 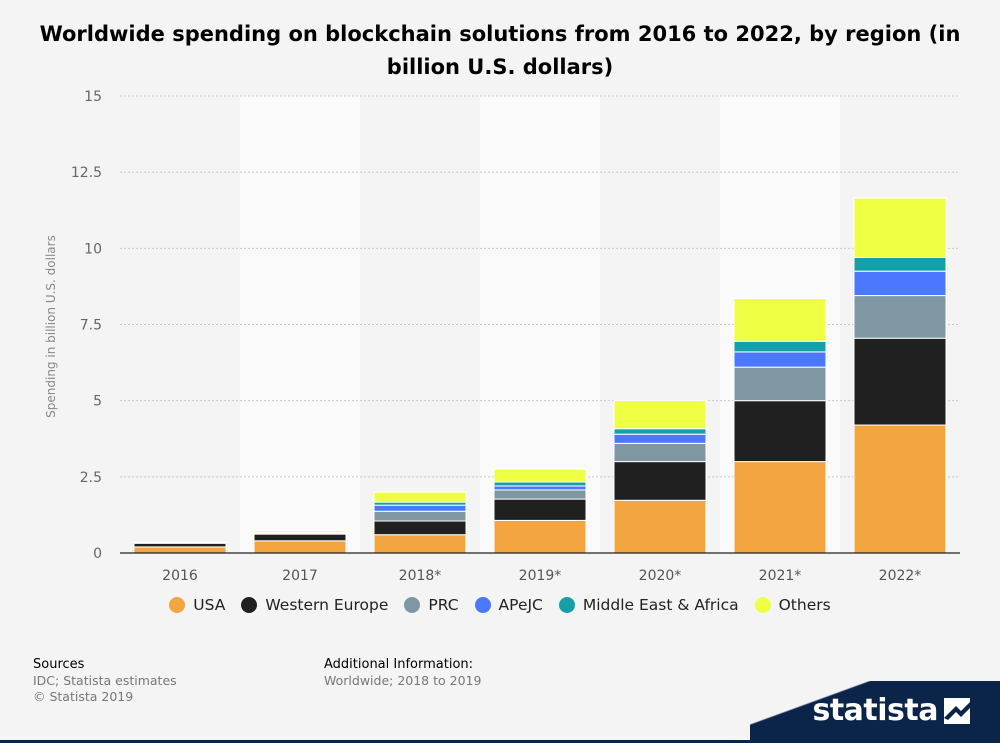 What do you see at coordinates (957, 711) in the screenshot?
I see `statista-logo-icon` at bounding box center [957, 711].